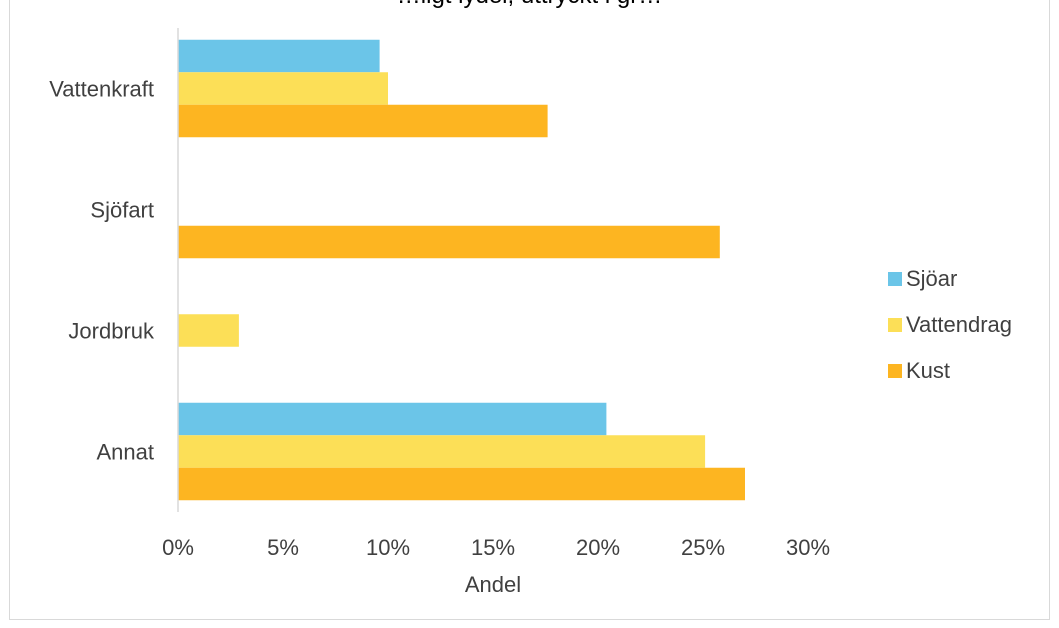  I want to click on bar-vattenkraft-vattendrag, so click(283, 88).